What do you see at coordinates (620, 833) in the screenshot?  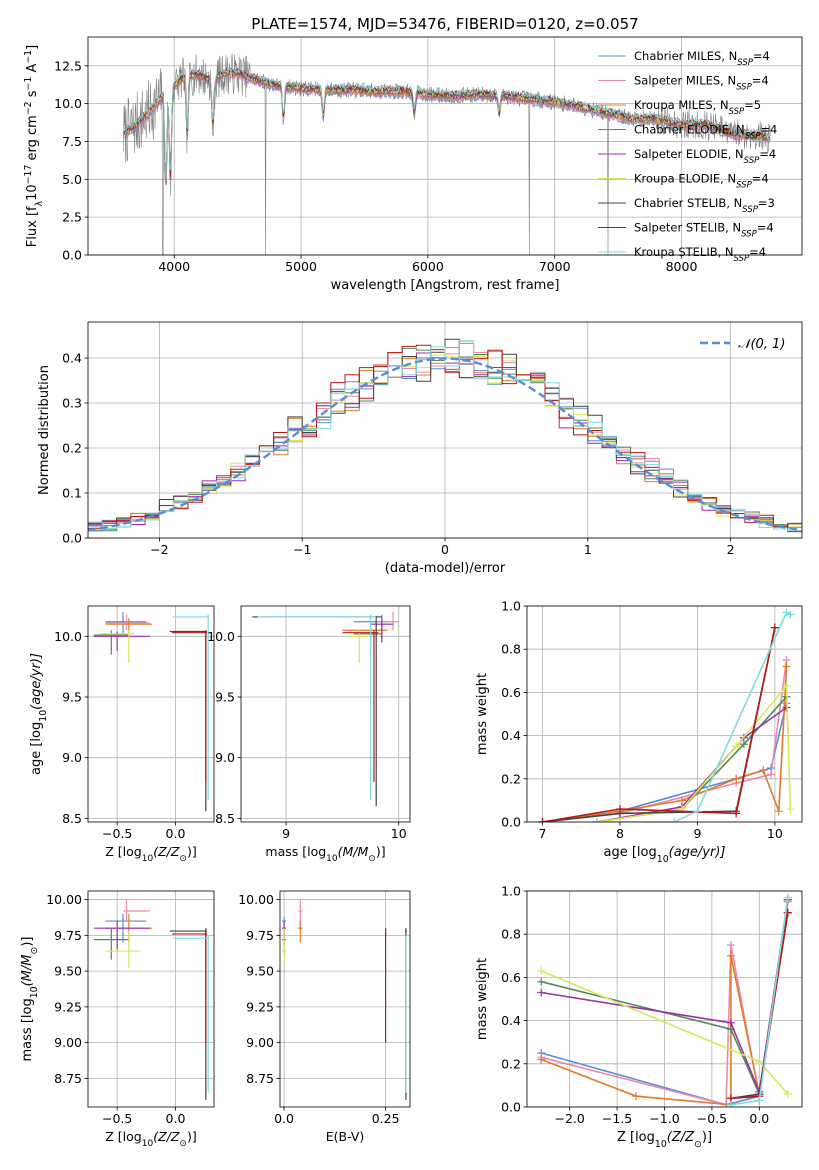 I see `x-tick-label: 8` at bounding box center [620, 833].